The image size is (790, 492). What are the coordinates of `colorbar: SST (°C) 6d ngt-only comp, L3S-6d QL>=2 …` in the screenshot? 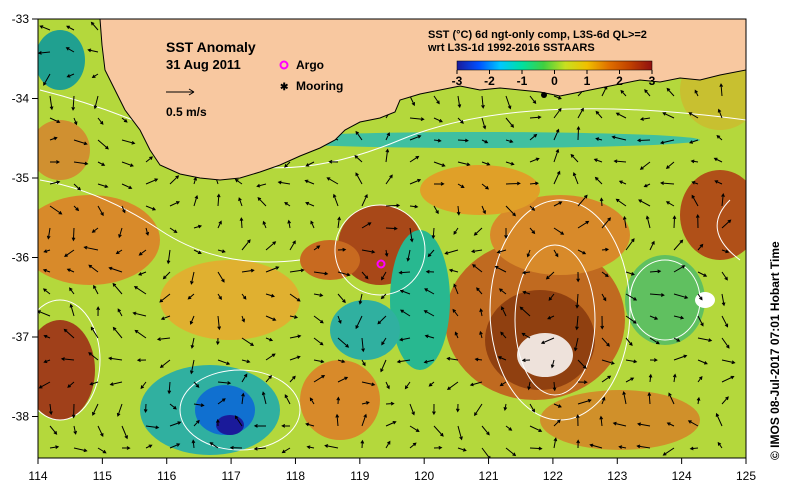 It's located at (541, 58).